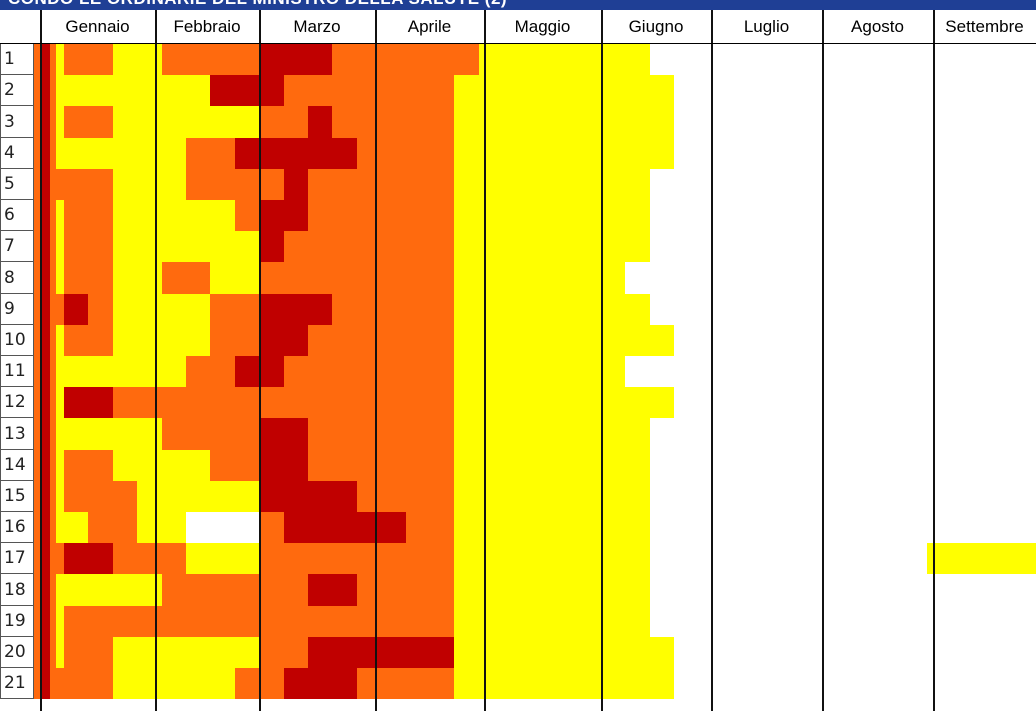 The image size is (1036, 711). What do you see at coordinates (17, 371) in the screenshot?
I see `row-number: 11` at bounding box center [17, 371].